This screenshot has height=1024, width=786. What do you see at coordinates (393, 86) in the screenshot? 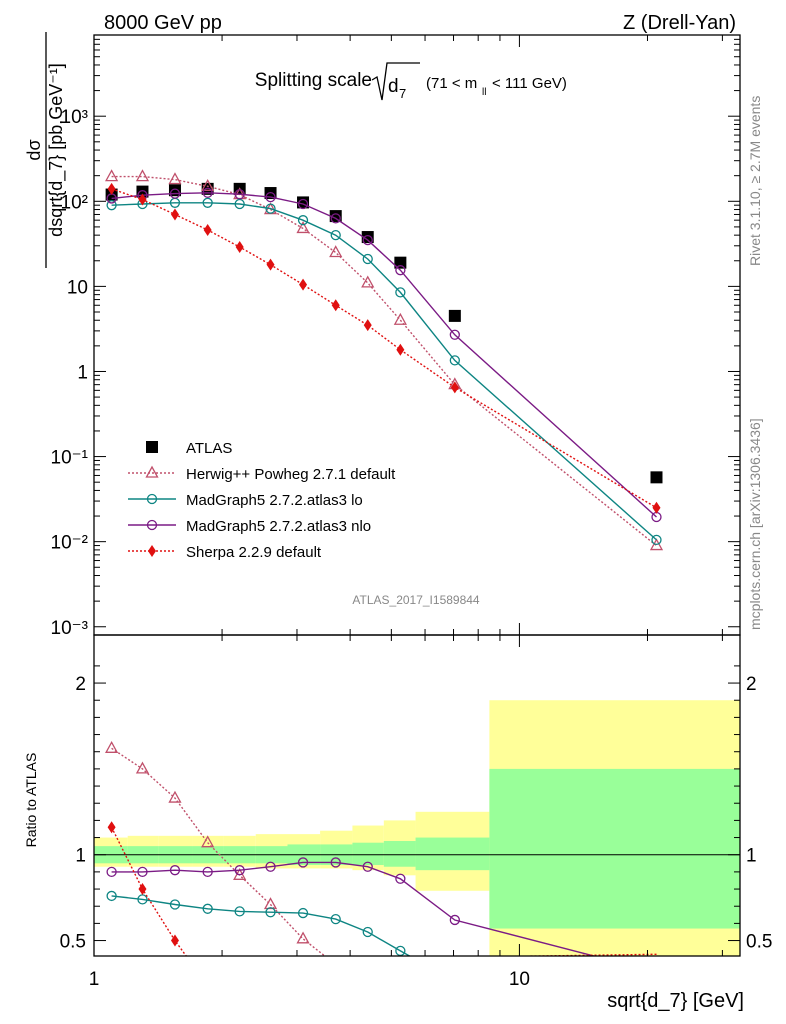
I see `svg-text: d` at bounding box center [393, 86].